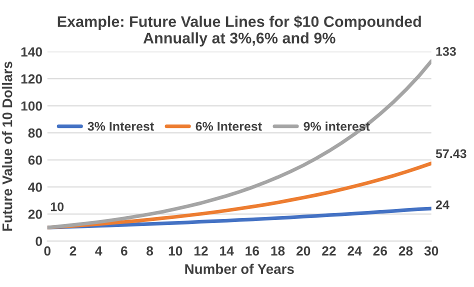  What do you see at coordinates (380, 251) in the screenshot?
I see `x-tick-label: 26` at bounding box center [380, 251].